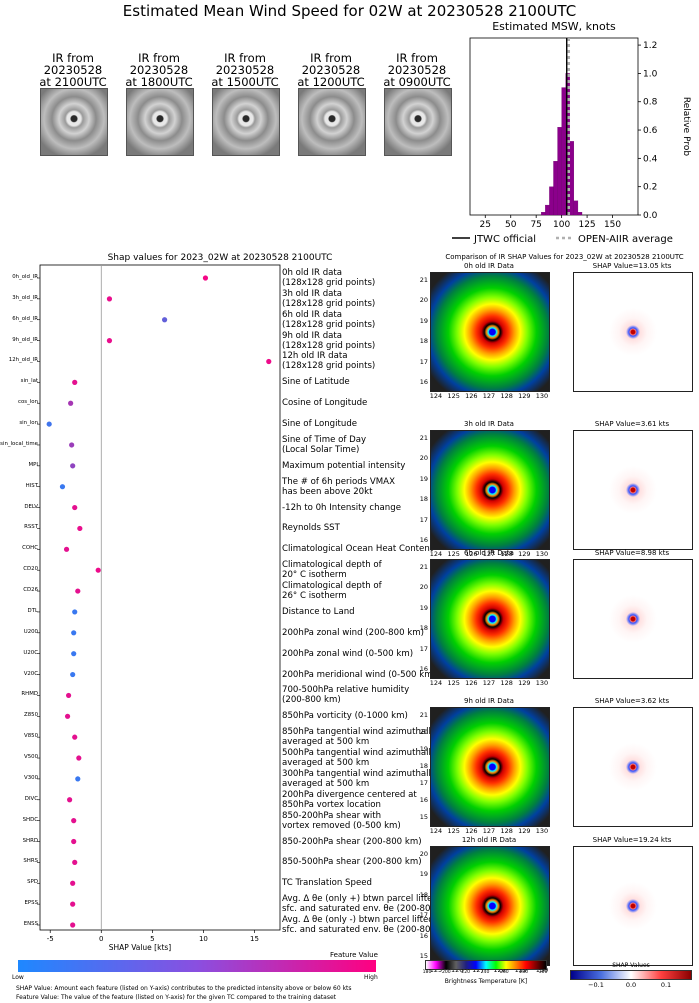 The height and width of the screenshot is (1003, 699). What do you see at coordinates (25, 339) in the screenshot?
I see `feature-name-label: 9h_old_IR` at bounding box center [25, 339].